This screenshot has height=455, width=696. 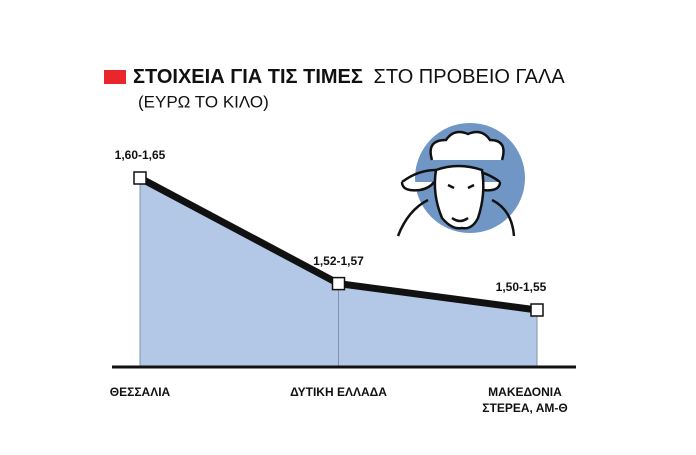 I want to click on subtitle: (ΕΥΡΩ ΤΟ ΚΙΛΟ), so click(x=203, y=101).